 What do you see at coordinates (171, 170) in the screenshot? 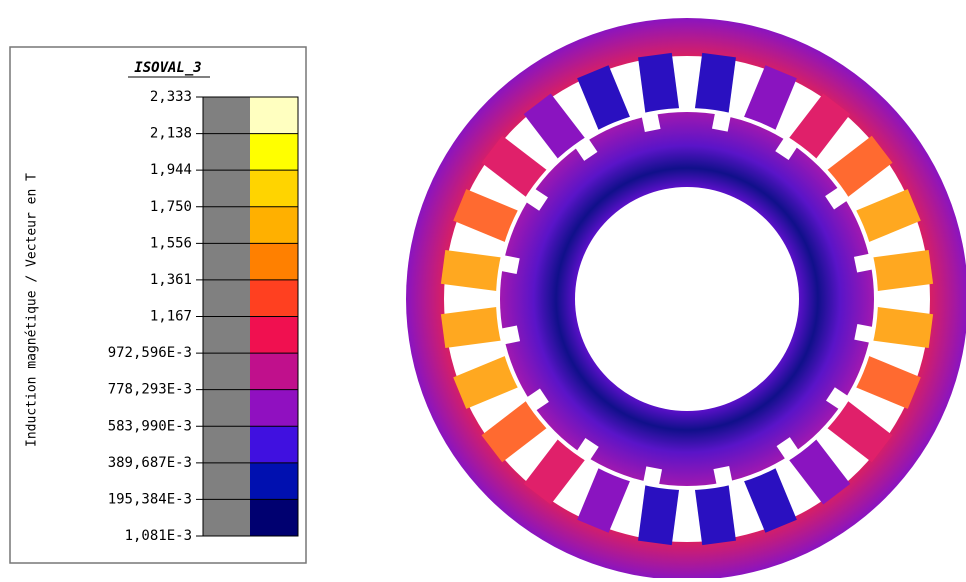
I see `scale-label: 1,944` at bounding box center [171, 170].